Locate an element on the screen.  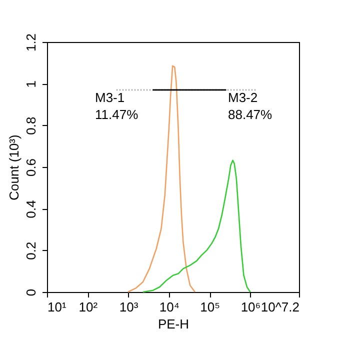
y-tick-label: 0.4 is located at coordinates (31, 209).